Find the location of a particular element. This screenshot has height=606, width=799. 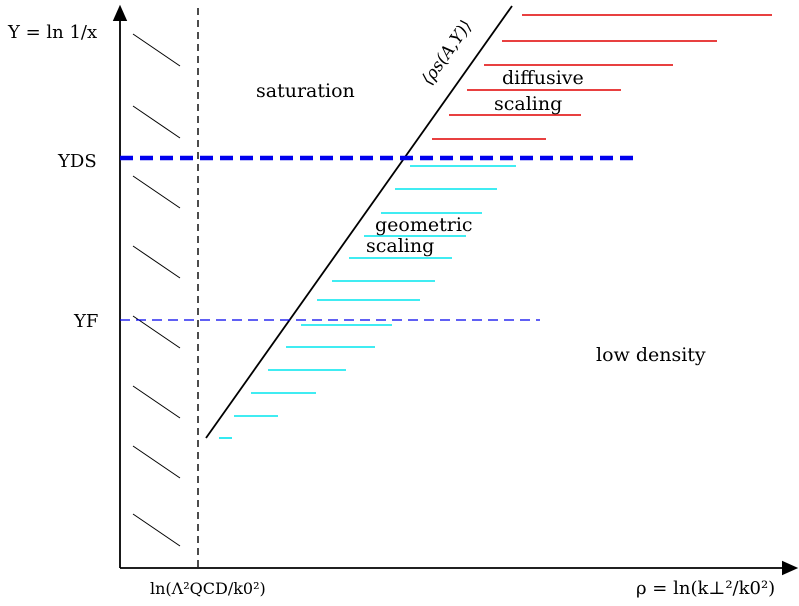

geometric-label: geometric is located at coordinates (424, 225).